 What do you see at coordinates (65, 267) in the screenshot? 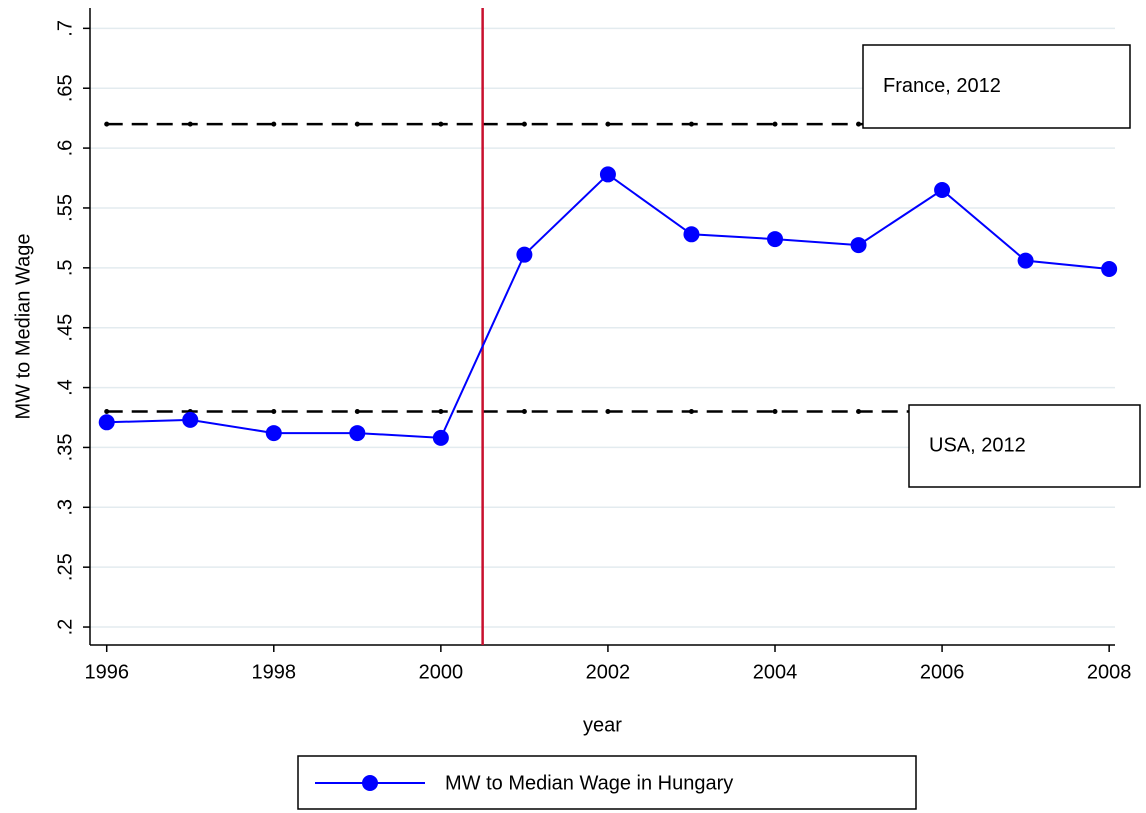
I see `y-tick-label: .5` at bounding box center [65, 267].